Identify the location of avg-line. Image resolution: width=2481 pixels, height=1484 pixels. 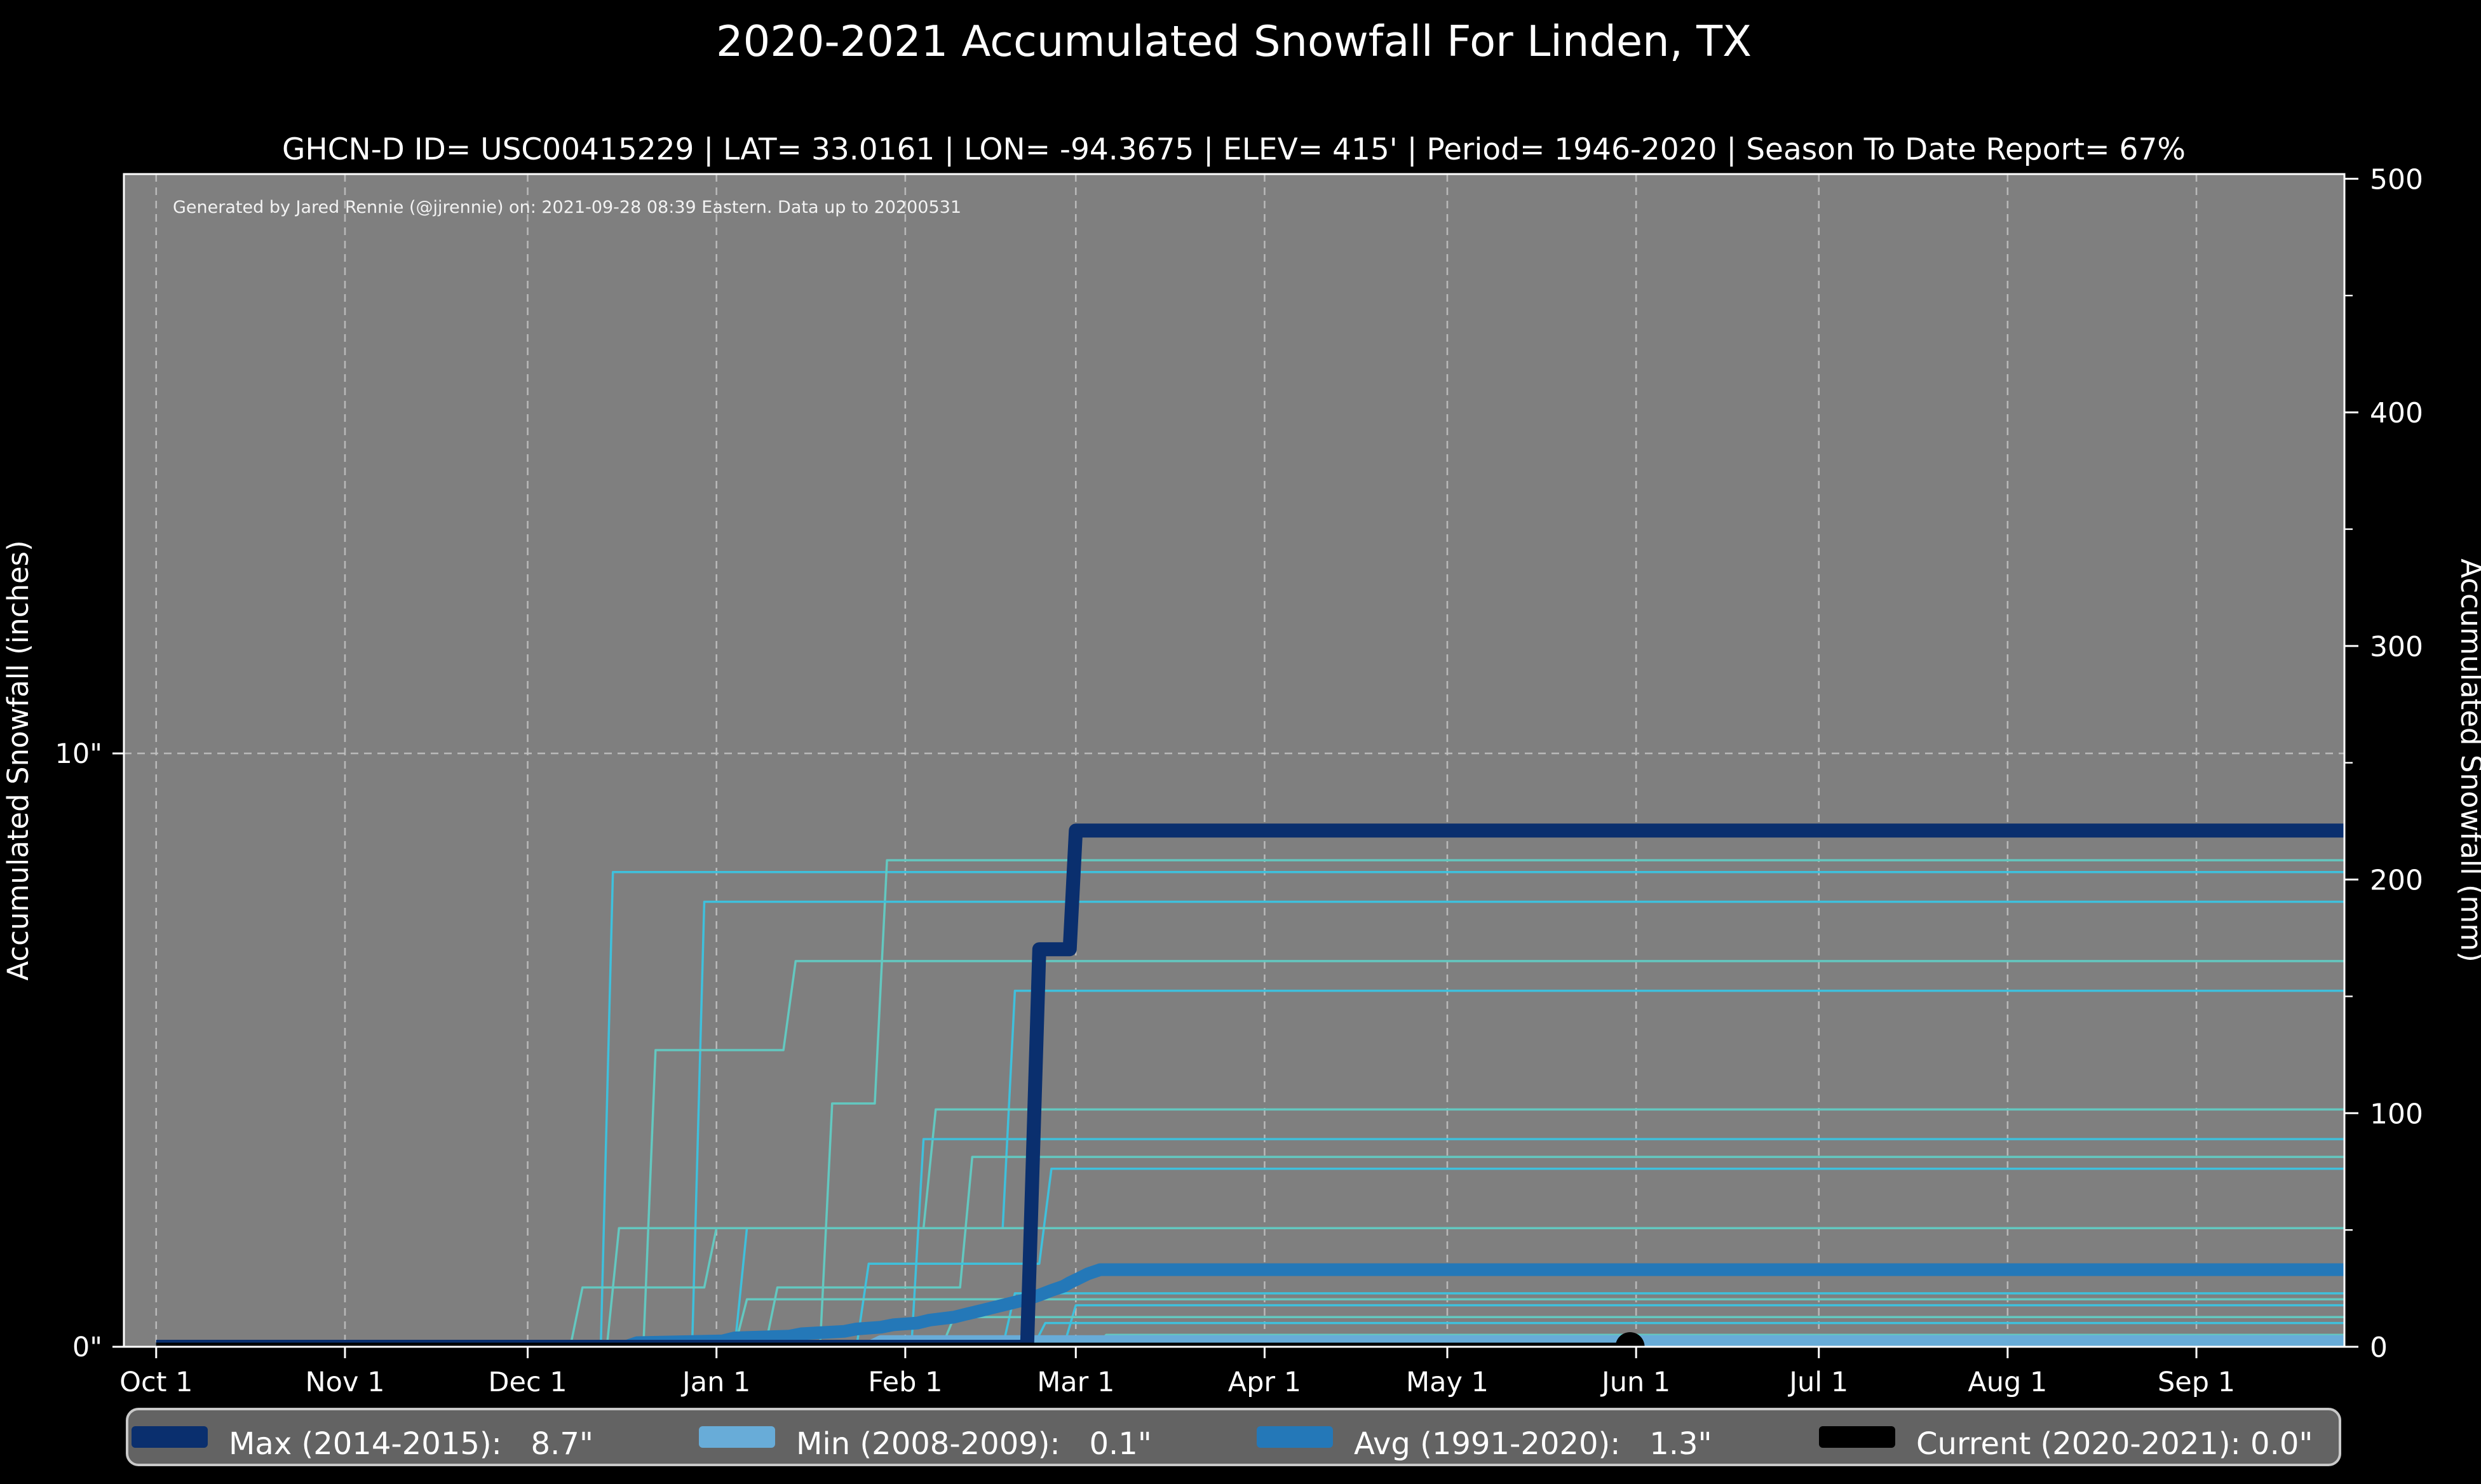
(1250, 1305).